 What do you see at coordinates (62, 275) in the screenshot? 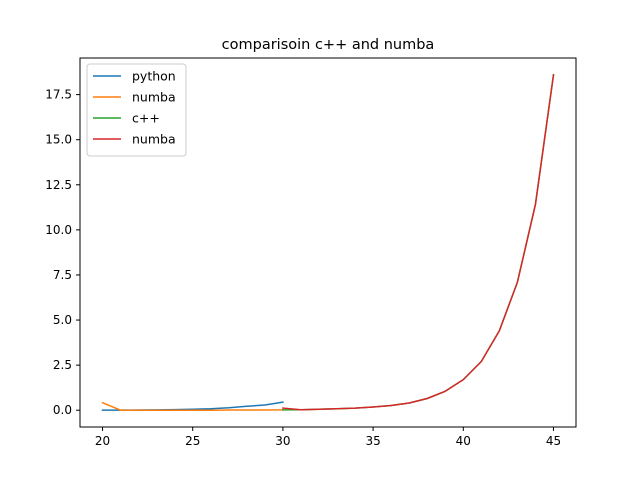
I see `y-tick-label: 7.5` at bounding box center [62, 275].